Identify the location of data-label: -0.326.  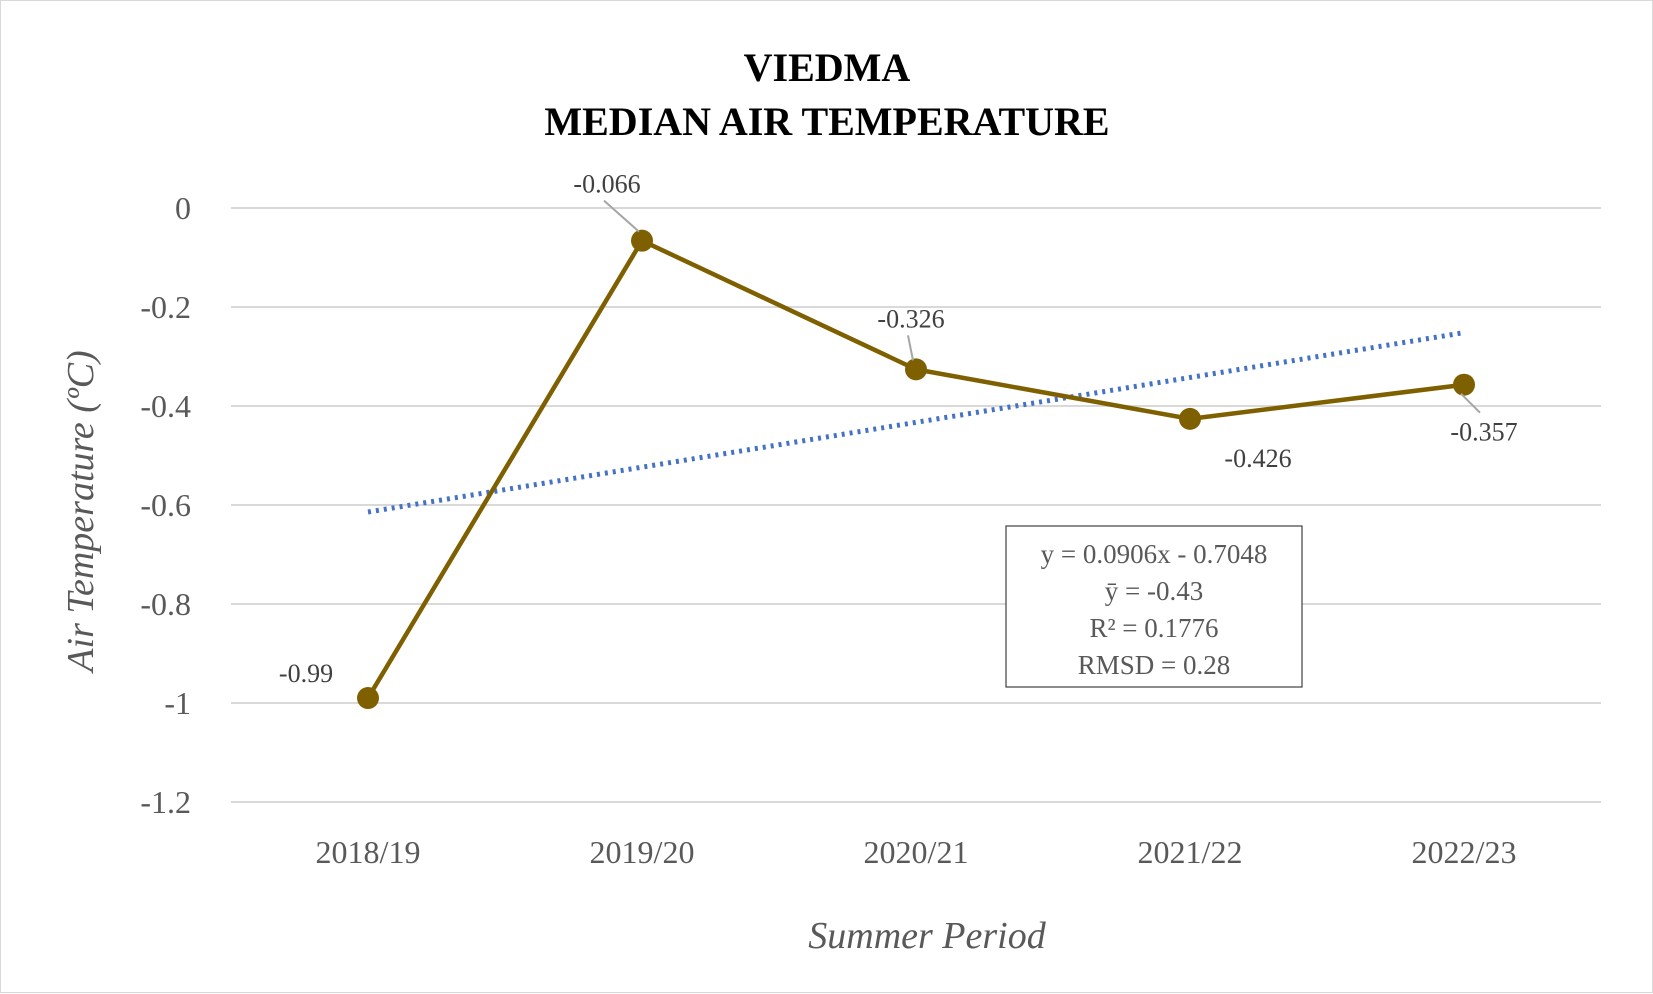
(910, 318).